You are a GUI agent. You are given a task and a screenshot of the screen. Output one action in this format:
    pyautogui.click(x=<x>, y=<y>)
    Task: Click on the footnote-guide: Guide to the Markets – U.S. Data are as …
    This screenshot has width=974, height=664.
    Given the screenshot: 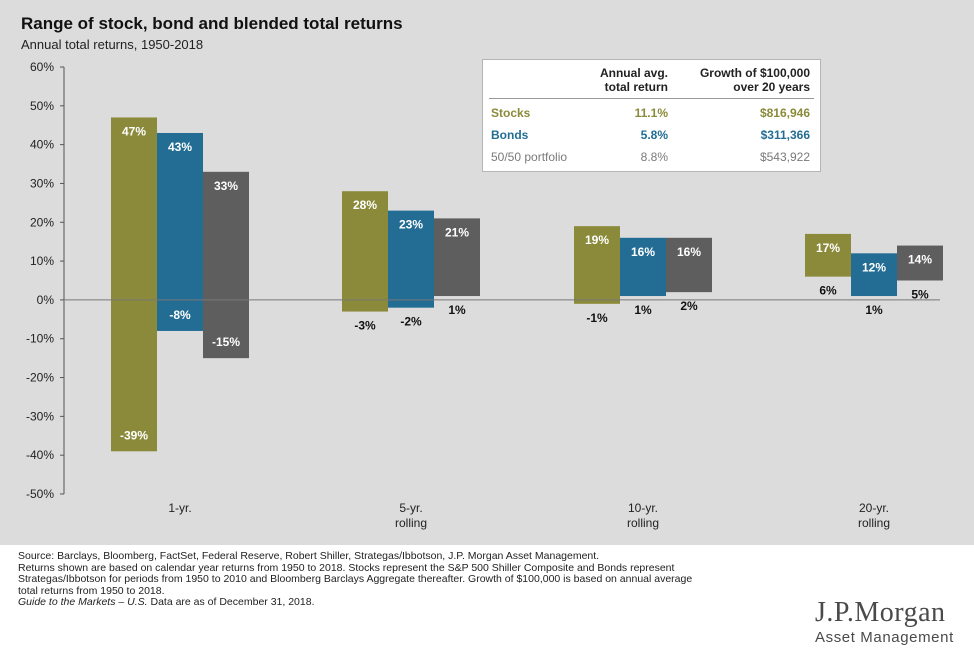 What is the action you would take?
    pyautogui.click(x=403, y=602)
    